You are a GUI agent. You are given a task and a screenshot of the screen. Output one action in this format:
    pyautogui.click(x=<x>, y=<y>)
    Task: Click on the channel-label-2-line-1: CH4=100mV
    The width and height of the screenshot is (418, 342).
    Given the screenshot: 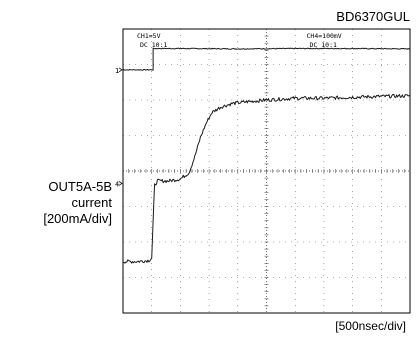 What is the action you would take?
    pyautogui.click(x=324, y=36)
    